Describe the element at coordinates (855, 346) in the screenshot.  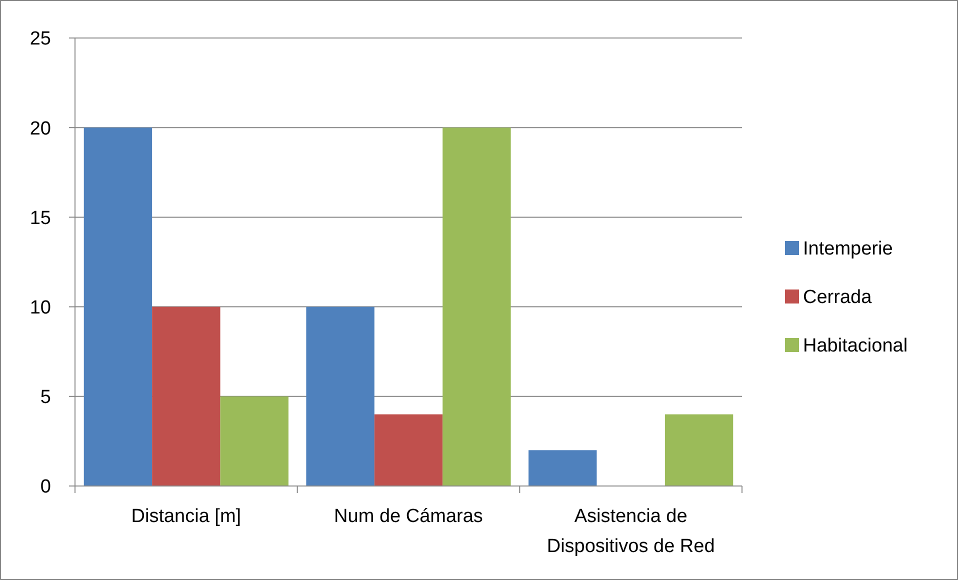
I see `legend-label: Habitacional` at that location.